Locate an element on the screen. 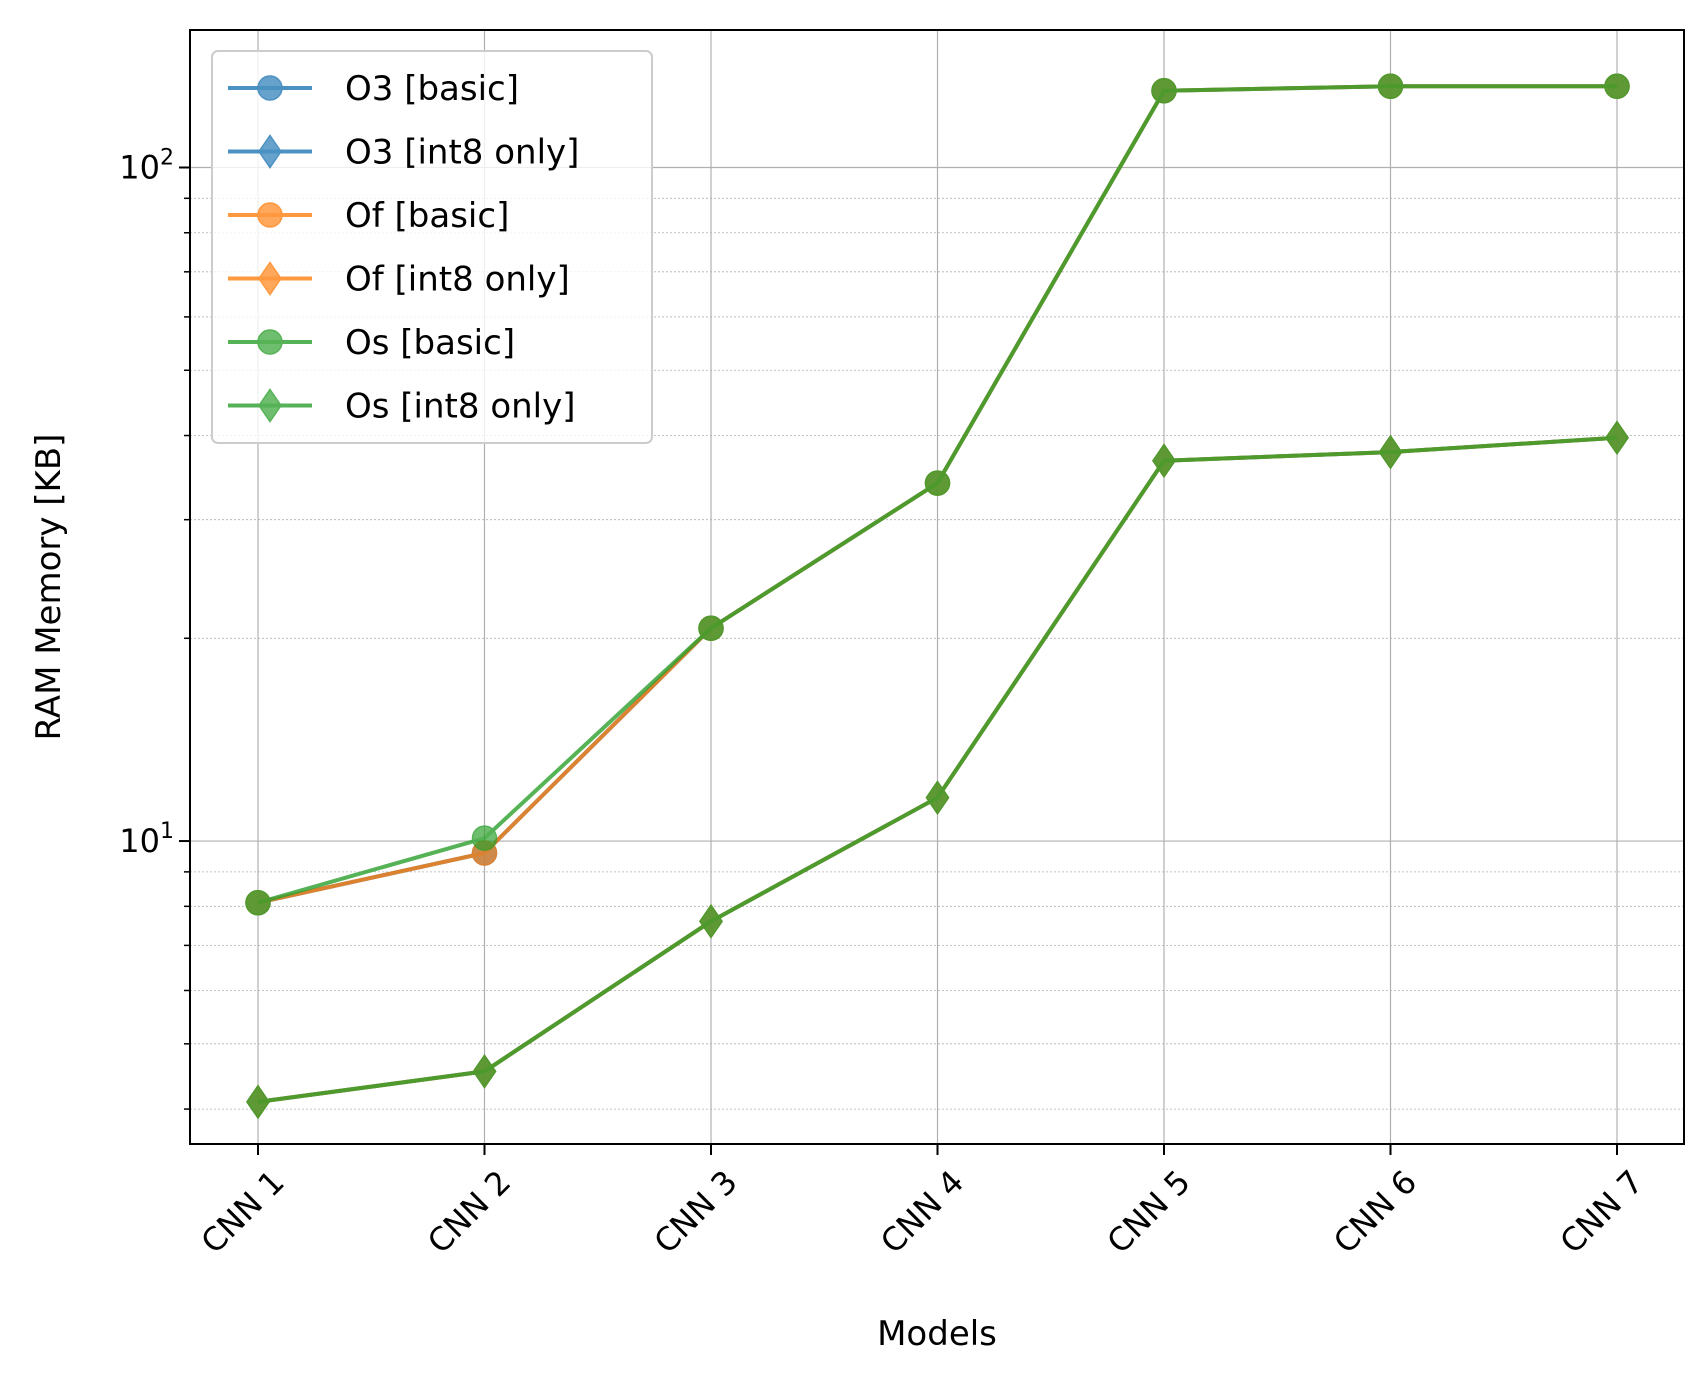 The height and width of the screenshot is (1379, 1707). legend-label: O3 [int8 only] is located at coordinates (462, 153).